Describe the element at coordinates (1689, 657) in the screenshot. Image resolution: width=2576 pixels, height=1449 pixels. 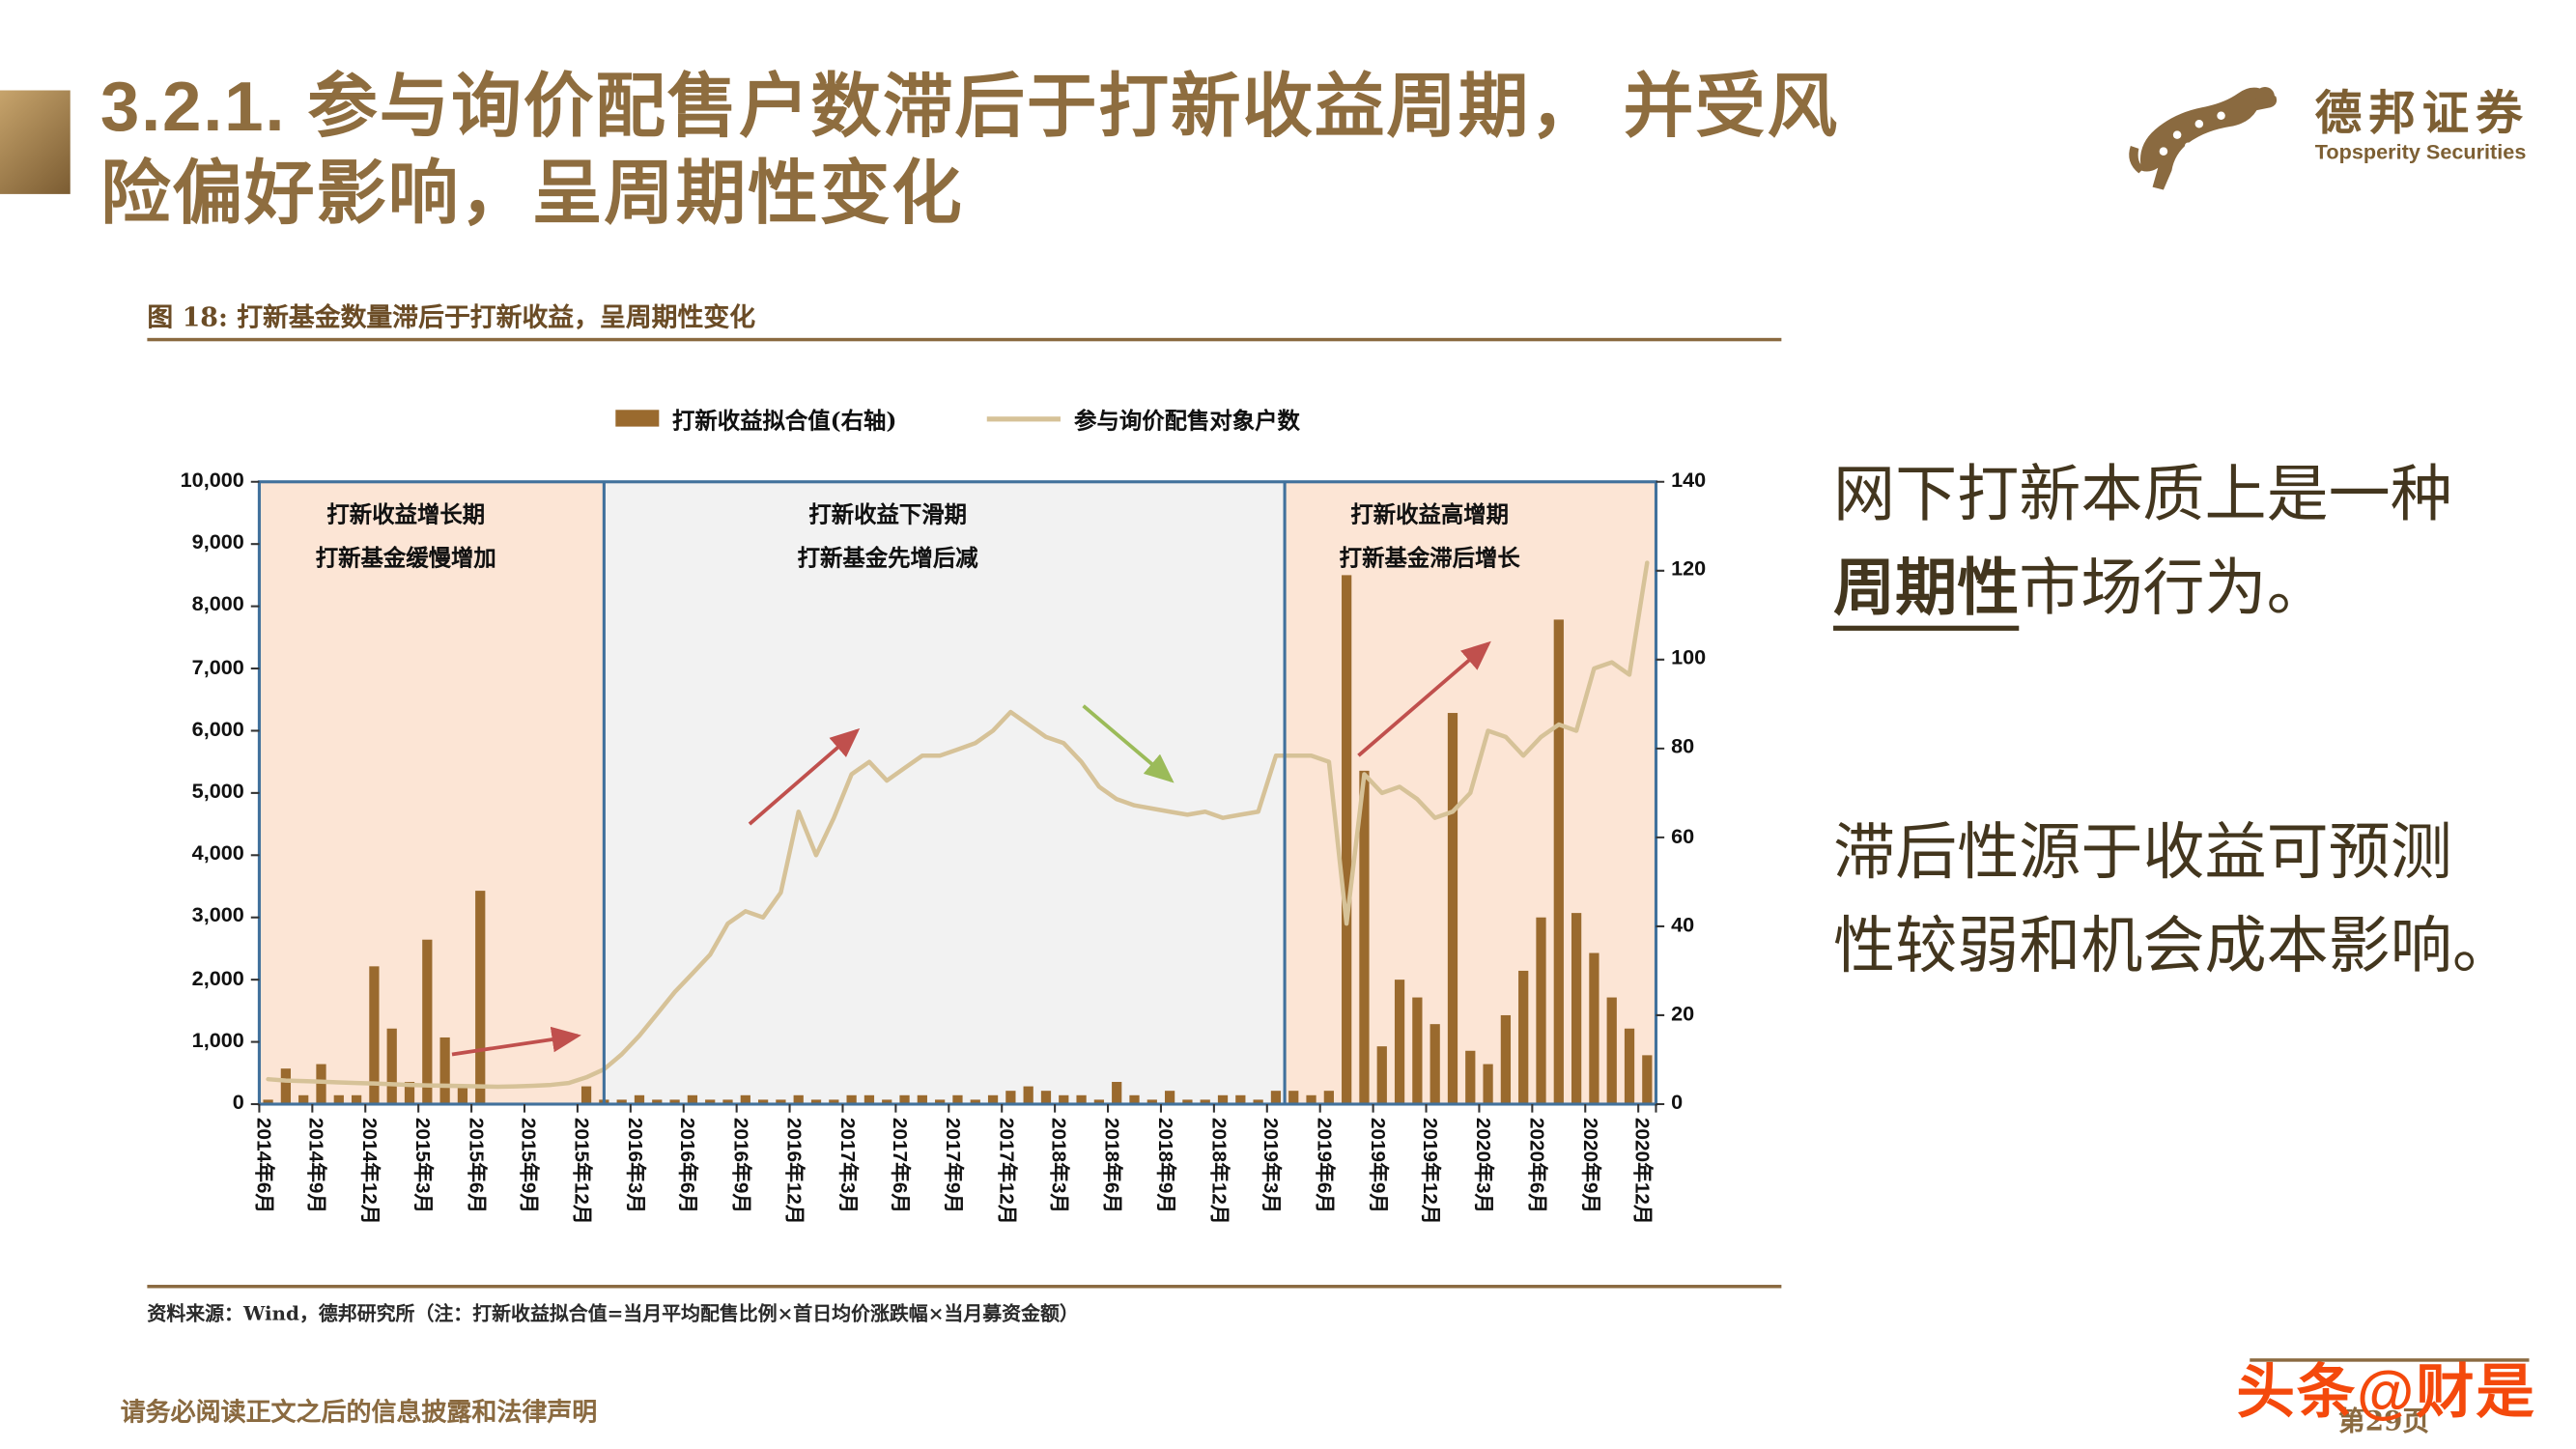
I see `y-axis-right-tick-label: 100` at that location.